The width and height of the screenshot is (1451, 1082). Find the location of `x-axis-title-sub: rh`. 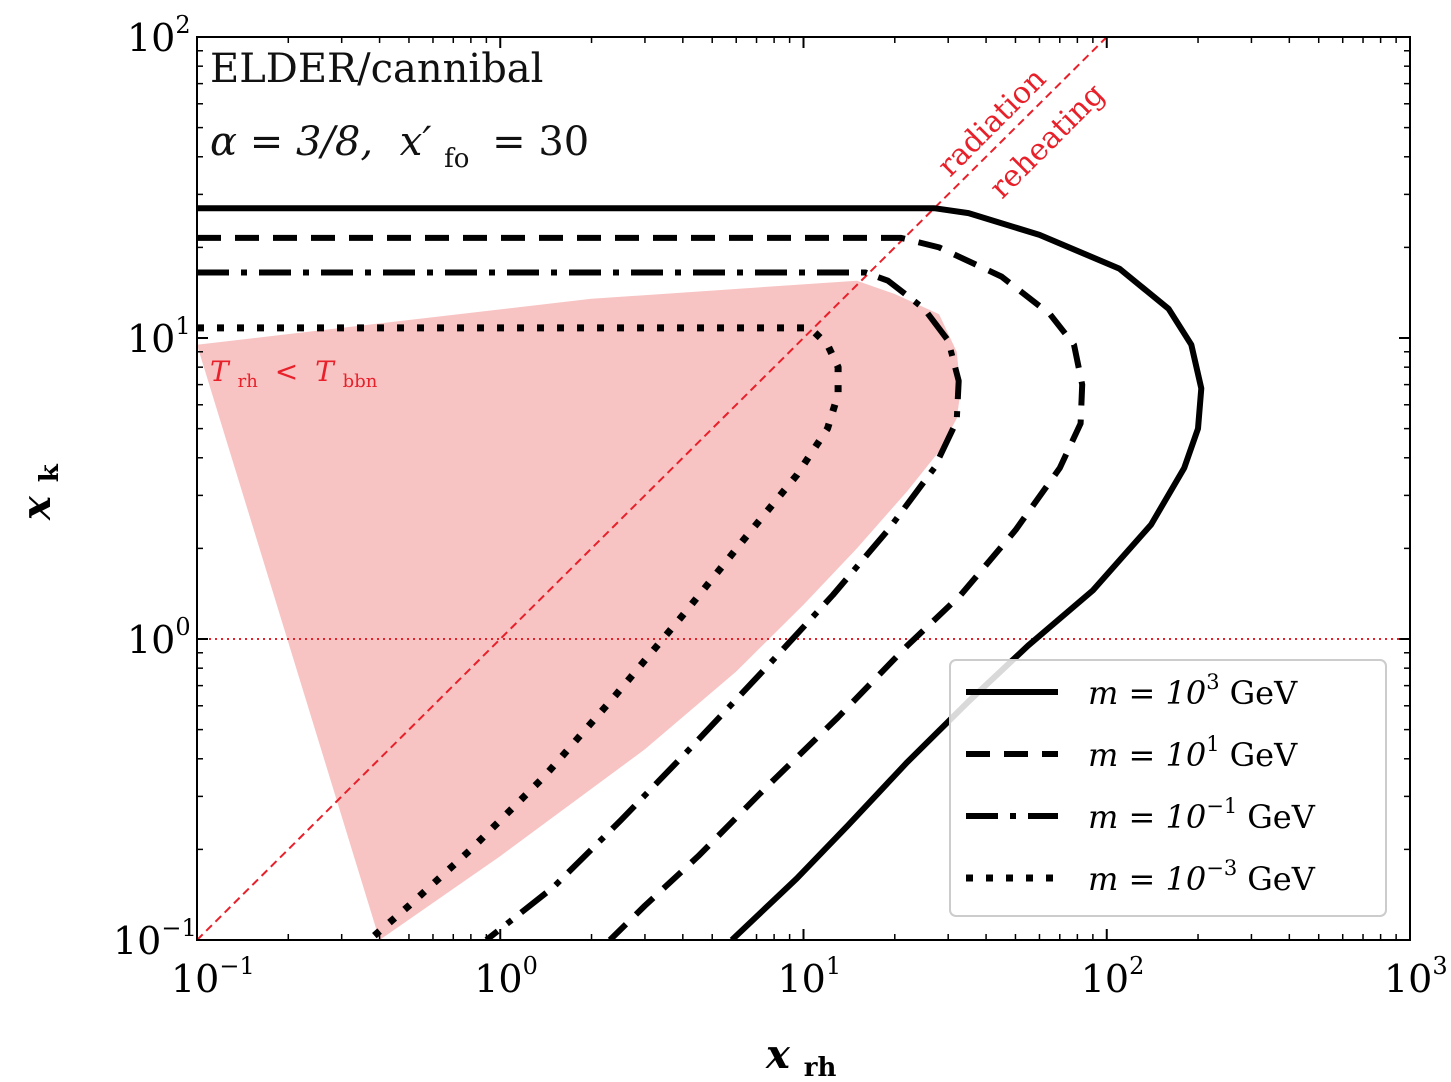

x-axis-title-sub: rh is located at coordinates (820, 1067).